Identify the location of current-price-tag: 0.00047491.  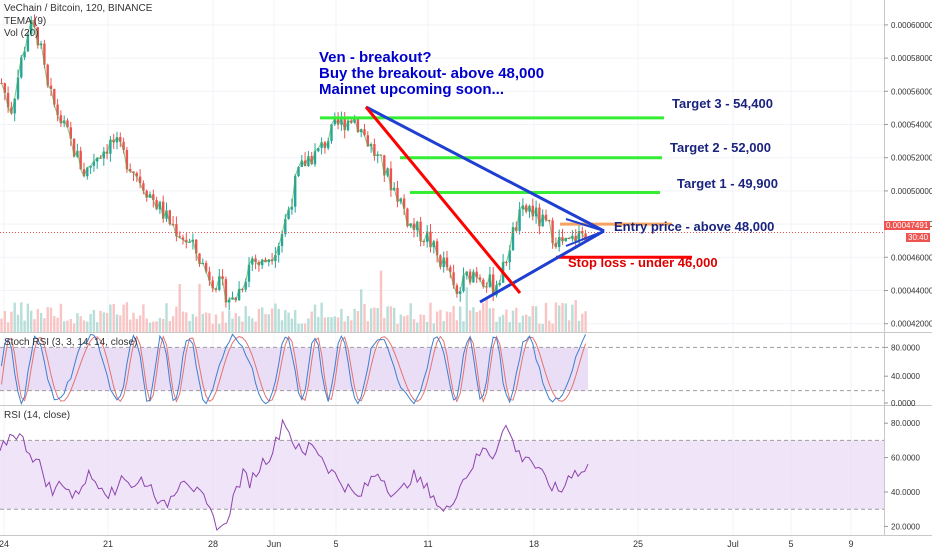
(907, 225).